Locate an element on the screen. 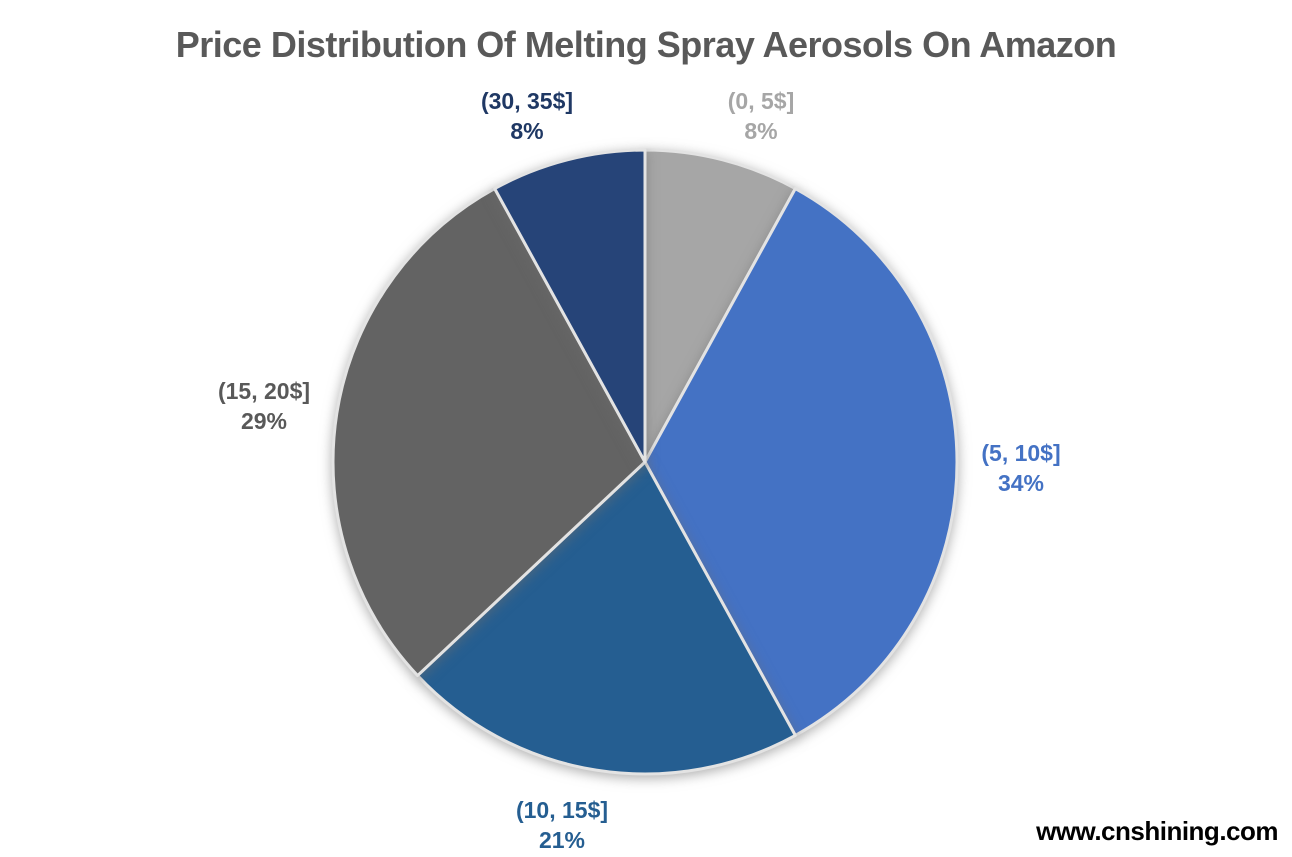 The height and width of the screenshot is (857, 1292). data-label-percent: 29% is located at coordinates (264, 421).